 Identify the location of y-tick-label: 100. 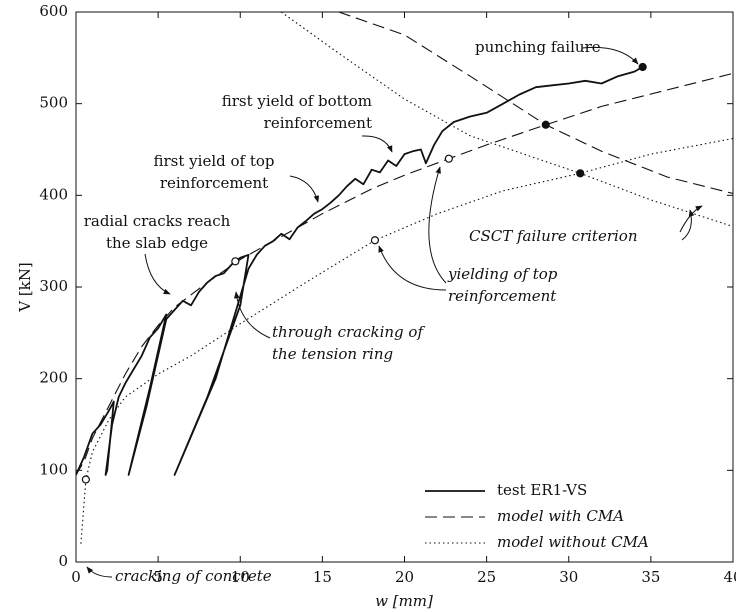
(53, 469).